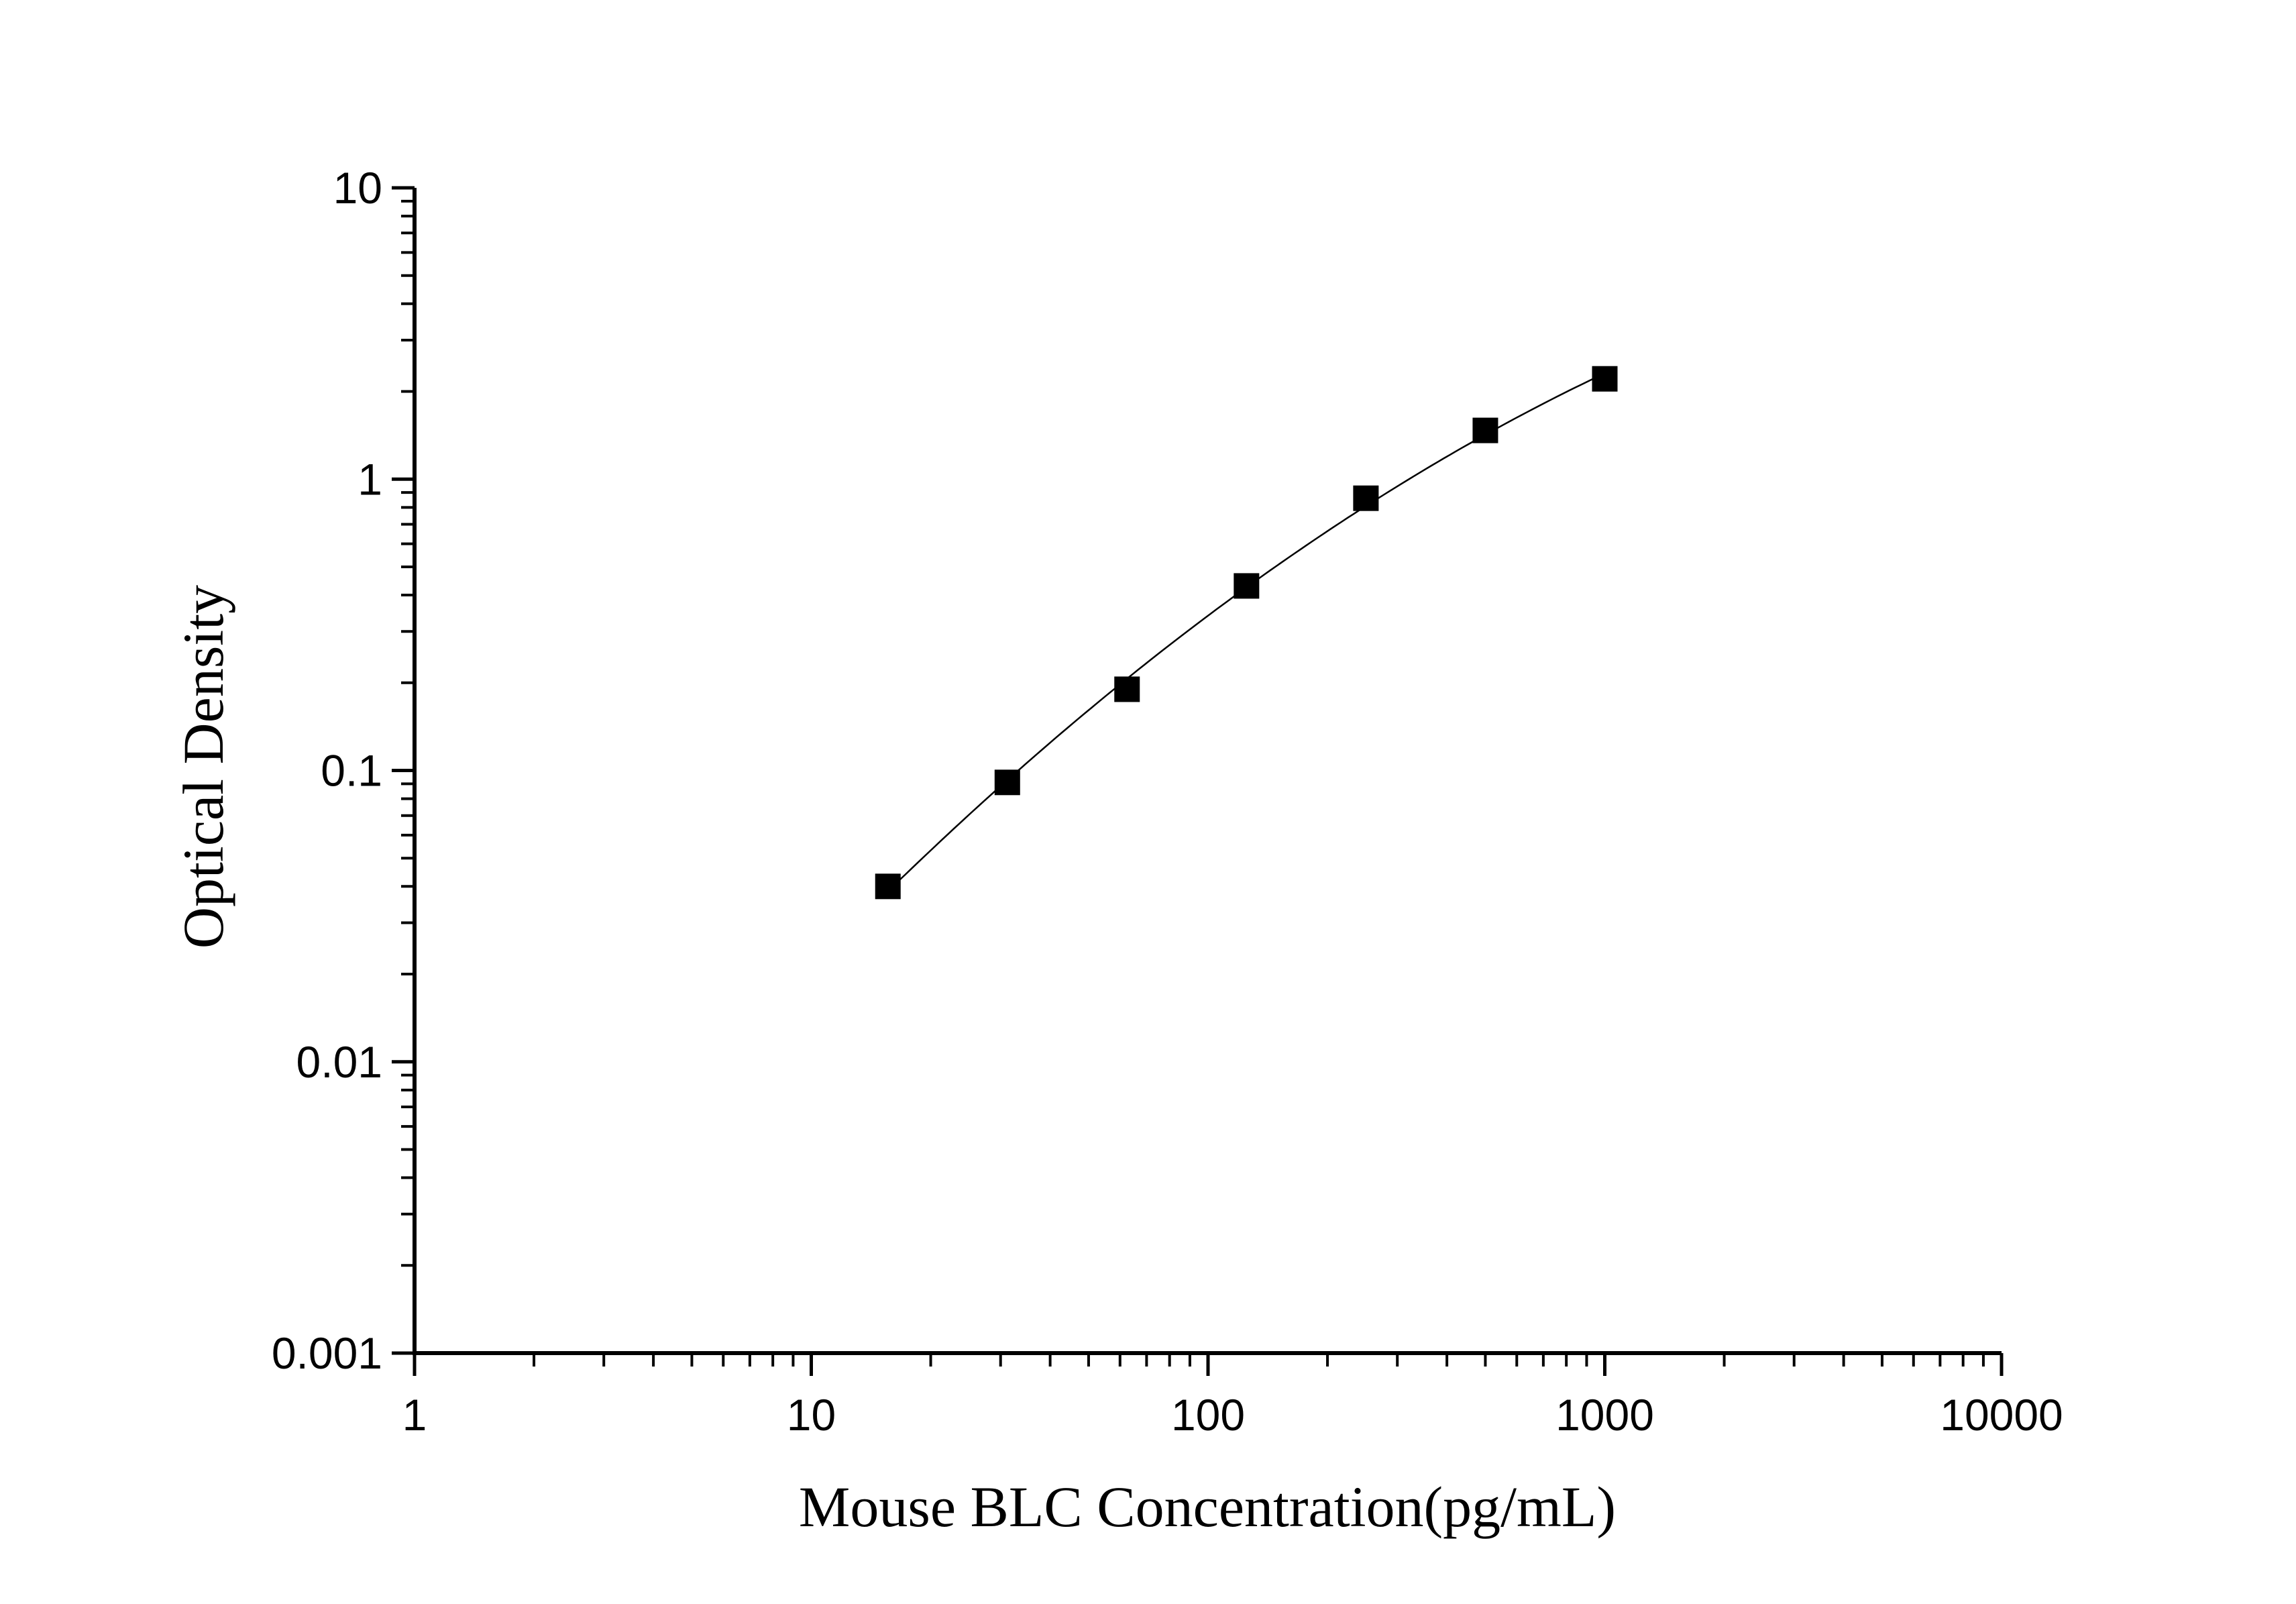 The width and height of the screenshot is (2296, 1604). Describe the element at coordinates (327, 1353) in the screenshot. I see `y-tick-label: 0.001` at that location.